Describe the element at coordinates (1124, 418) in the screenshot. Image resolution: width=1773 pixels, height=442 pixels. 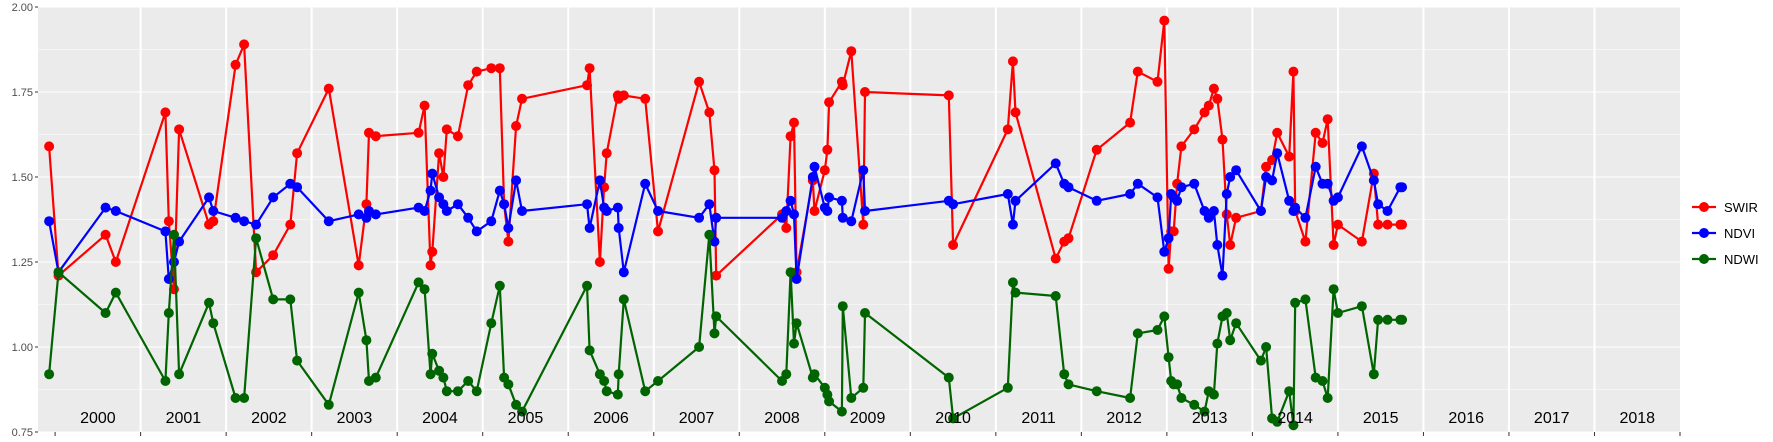
I see `year-label: 2012` at that location.